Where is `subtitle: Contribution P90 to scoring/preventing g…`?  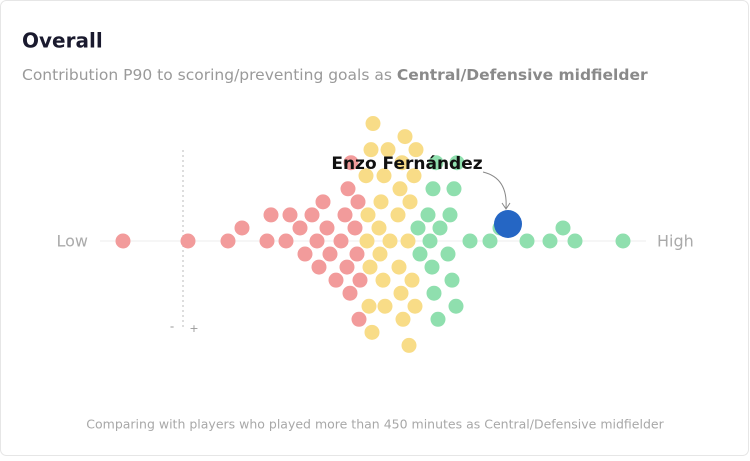
subtitle: Contribution P90 to scoring/preventing g… is located at coordinates (335, 75).